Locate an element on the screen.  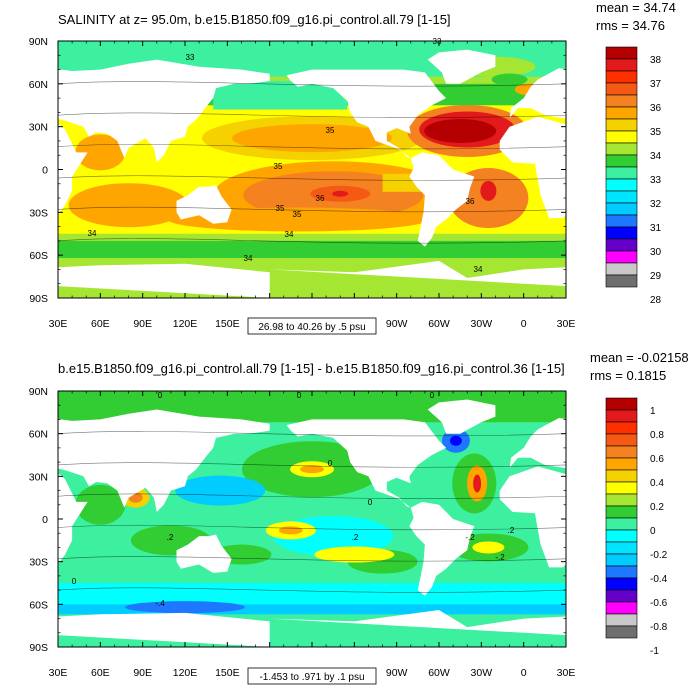
colorbar: 1 0.8 0.6 0.4 0.2 0 -0.2 -0.4 -0.6 -0.8 -1 is located at coordinates (636, 527).